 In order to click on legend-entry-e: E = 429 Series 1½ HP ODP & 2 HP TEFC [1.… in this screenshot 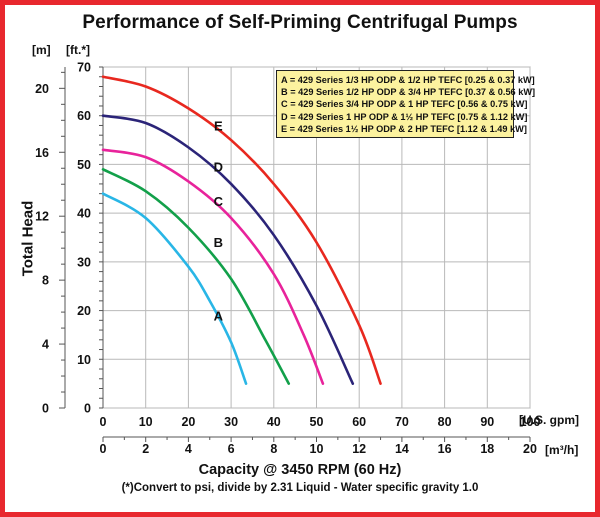, I will do `click(404, 128)`.